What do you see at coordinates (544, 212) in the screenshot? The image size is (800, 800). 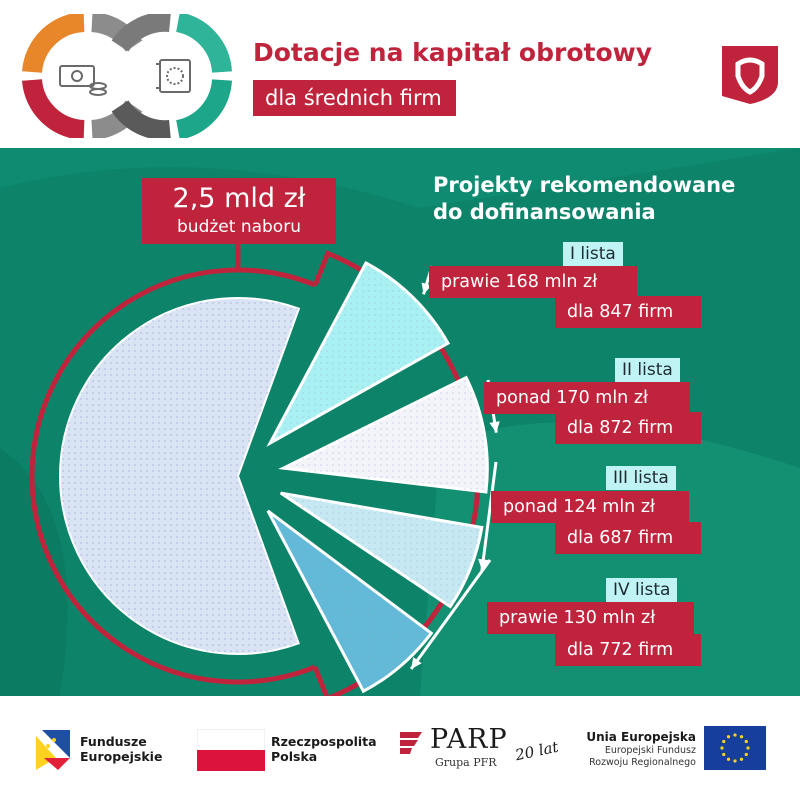 I see `projects-heading-line2: do dofinansowania` at bounding box center [544, 212].